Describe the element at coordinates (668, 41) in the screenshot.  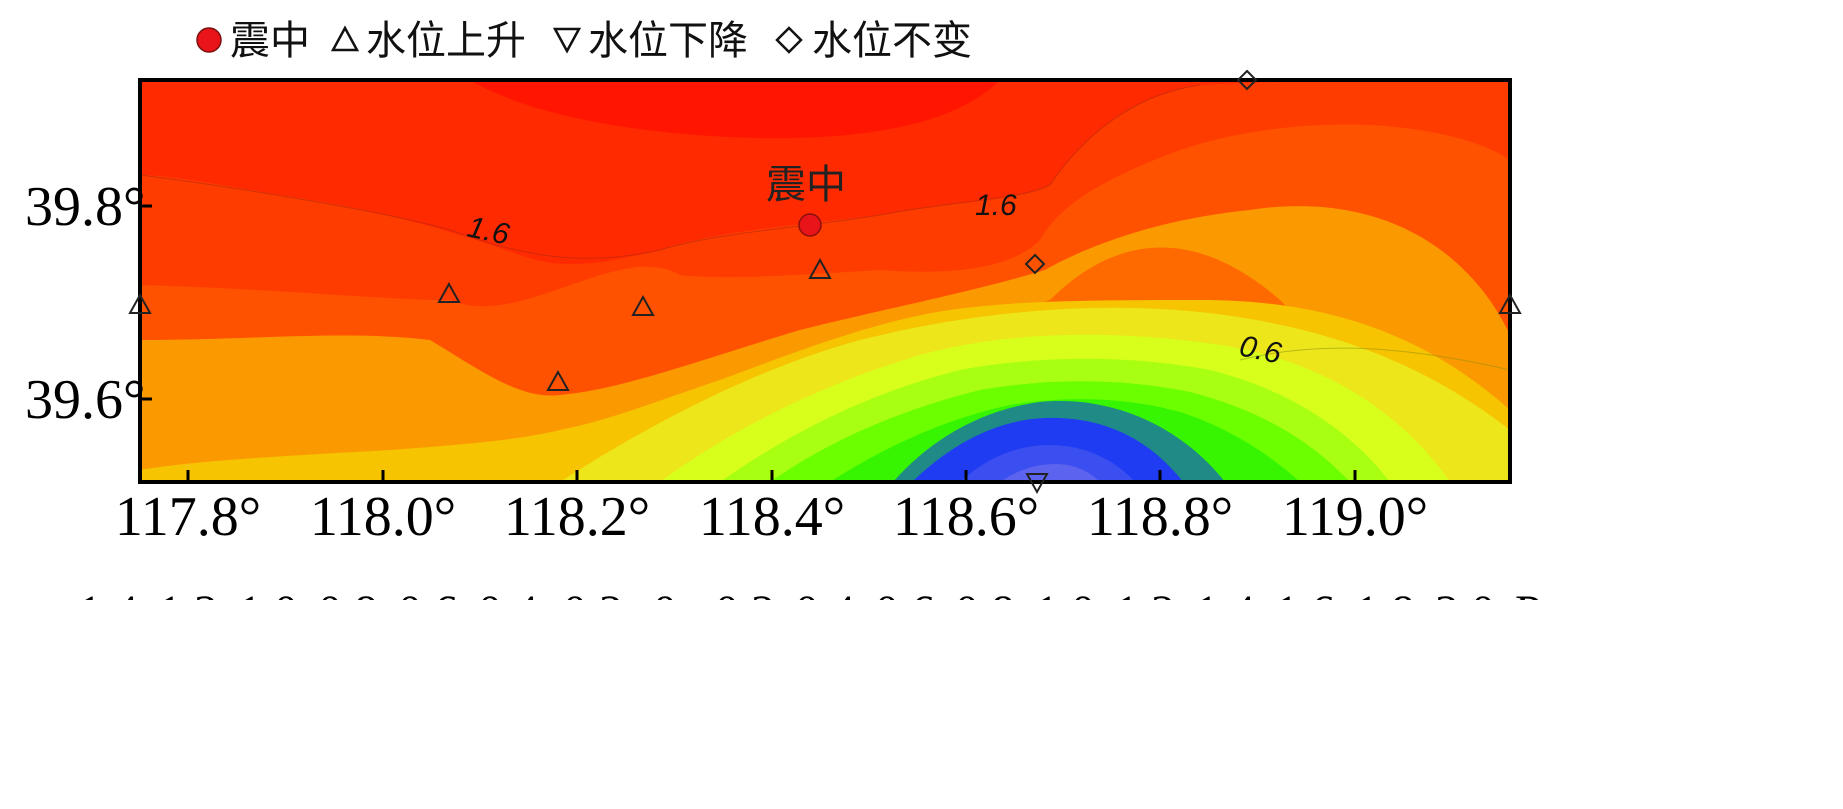
I see `legend-fall-label: 水位下降` at that location.